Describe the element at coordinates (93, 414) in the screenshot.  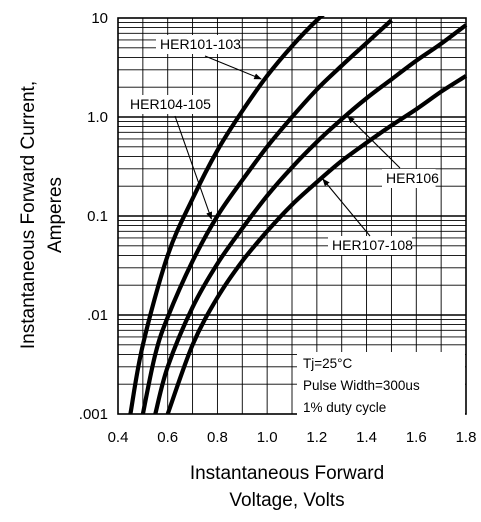
I see `y-tick-label: .001` at that location.